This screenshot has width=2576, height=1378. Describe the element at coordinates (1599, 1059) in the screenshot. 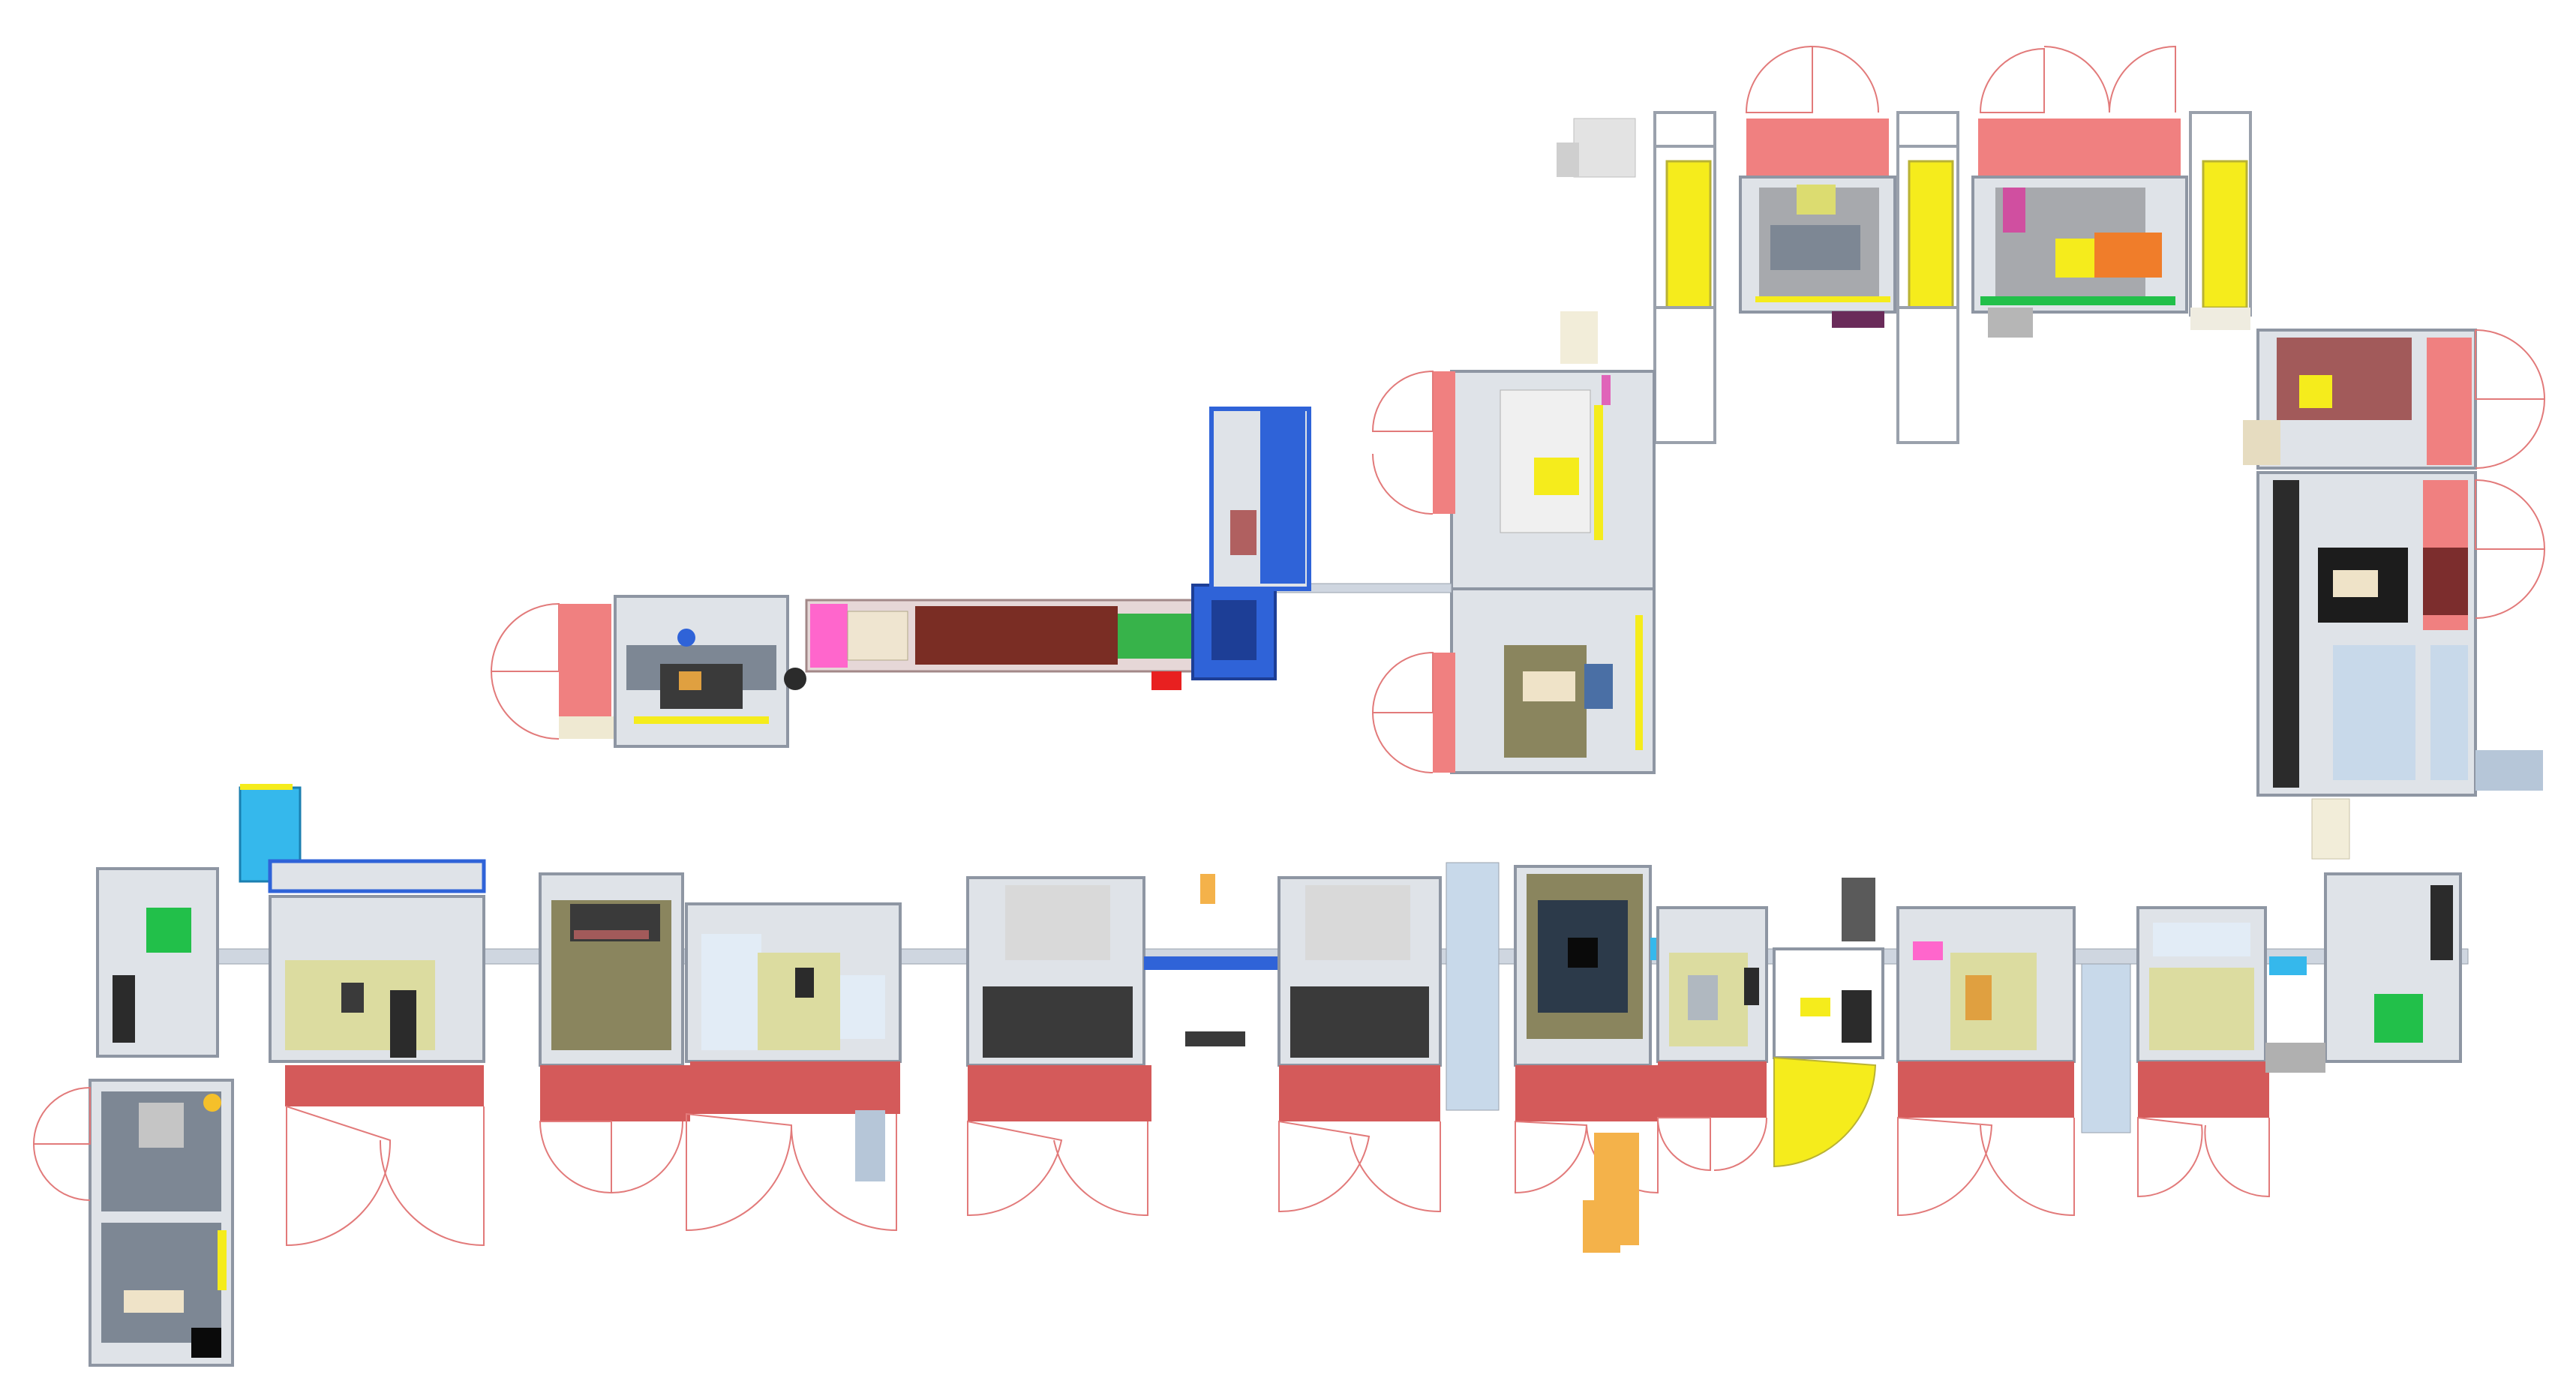

I see `station-f` at that location.